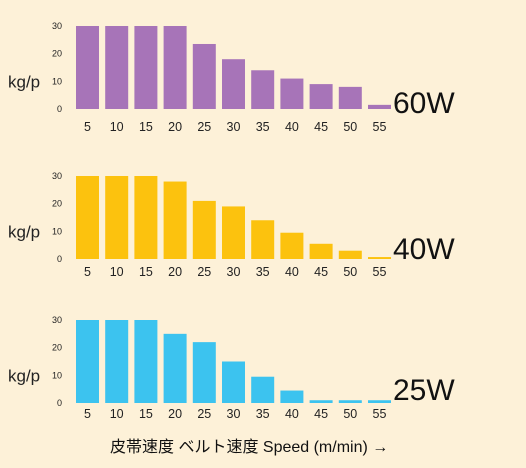 This screenshot has height=468, width=526. Describe the element at coordinates (424, 103) in the screenshot. I see `wattage-label: 60W` at that location.